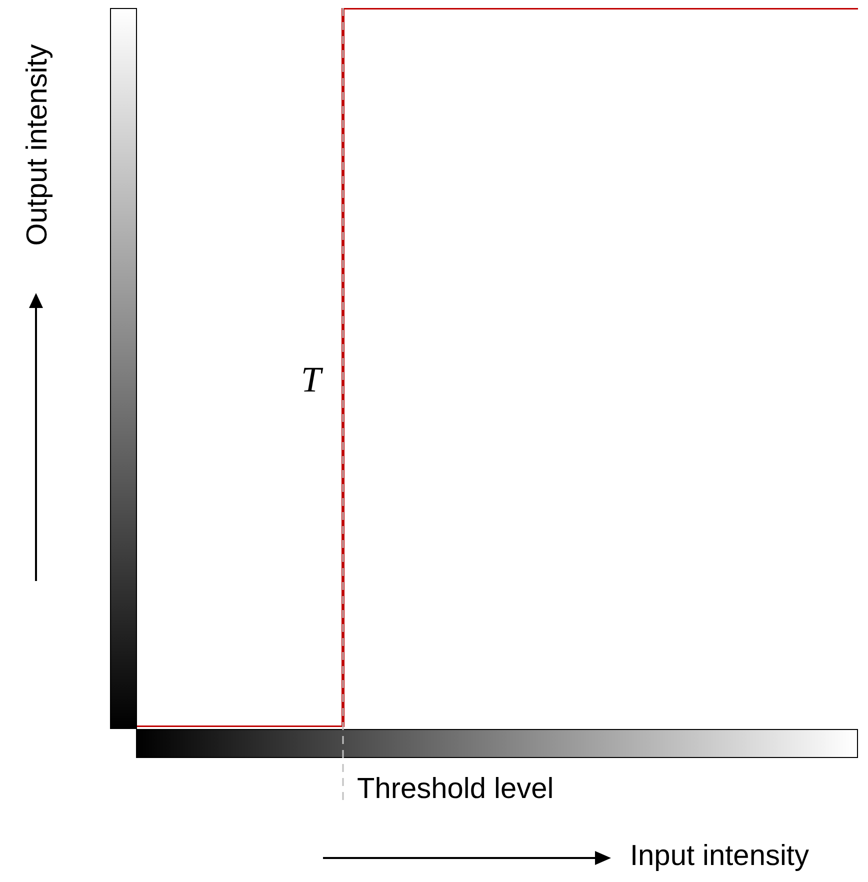 Image resolution: width=868 pixels, height=882 pixels. I want to click on x-axis-title: Input intensity, so click(719, 856).